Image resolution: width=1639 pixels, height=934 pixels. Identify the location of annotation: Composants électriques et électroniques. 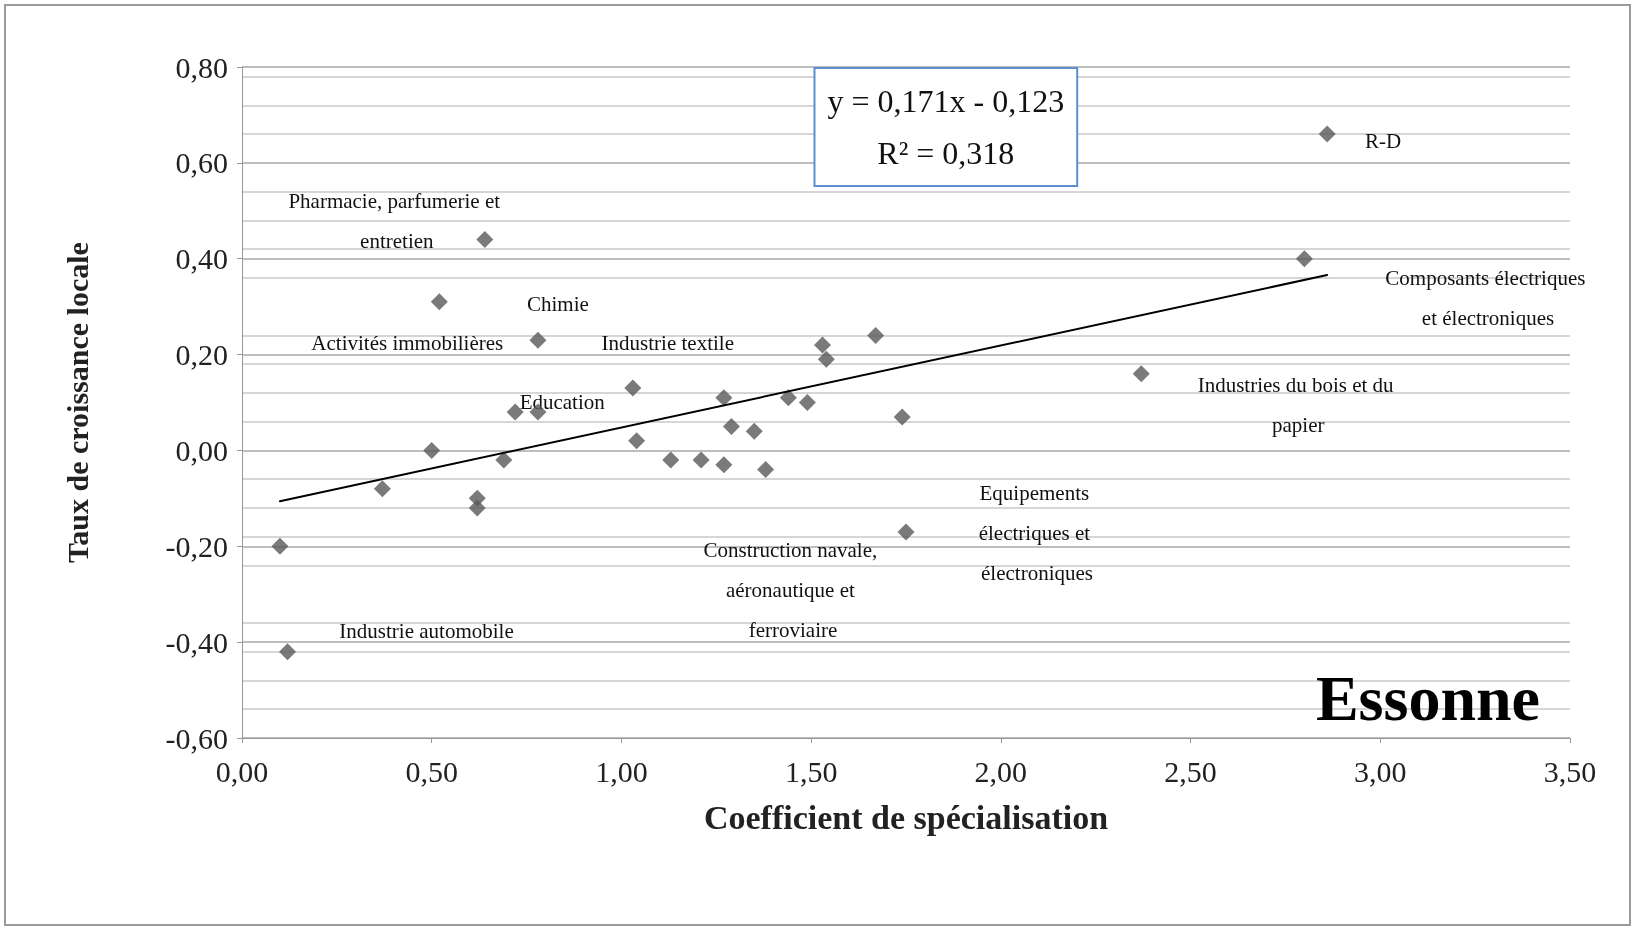
(1488, 298).